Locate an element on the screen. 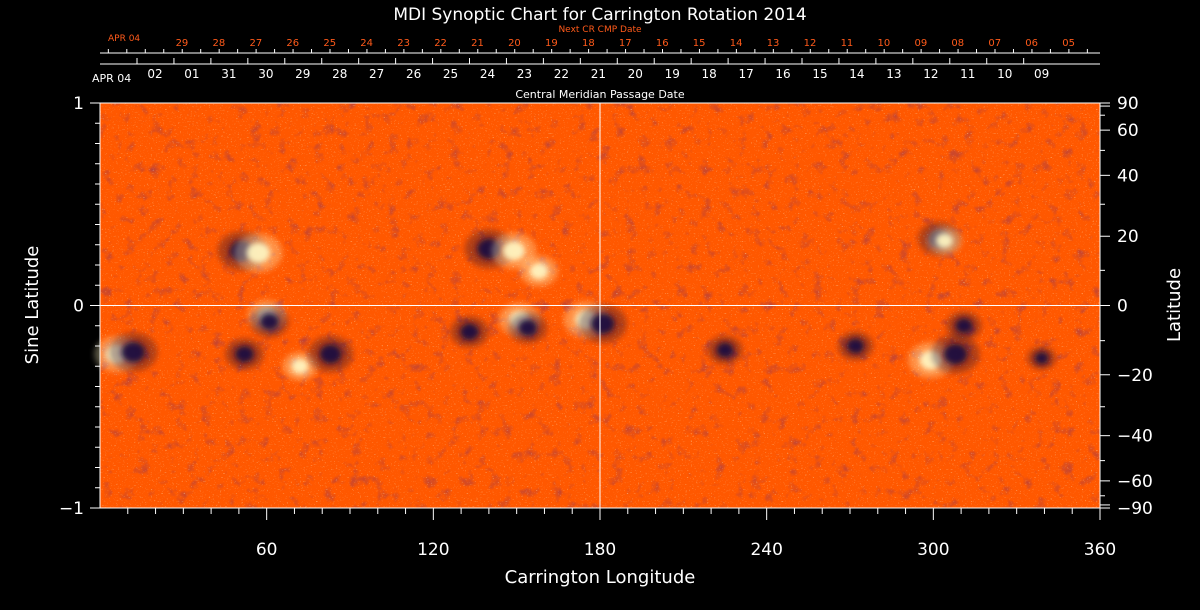  y-axis-label-right: Latitude is located at coordinates (1174, 305).